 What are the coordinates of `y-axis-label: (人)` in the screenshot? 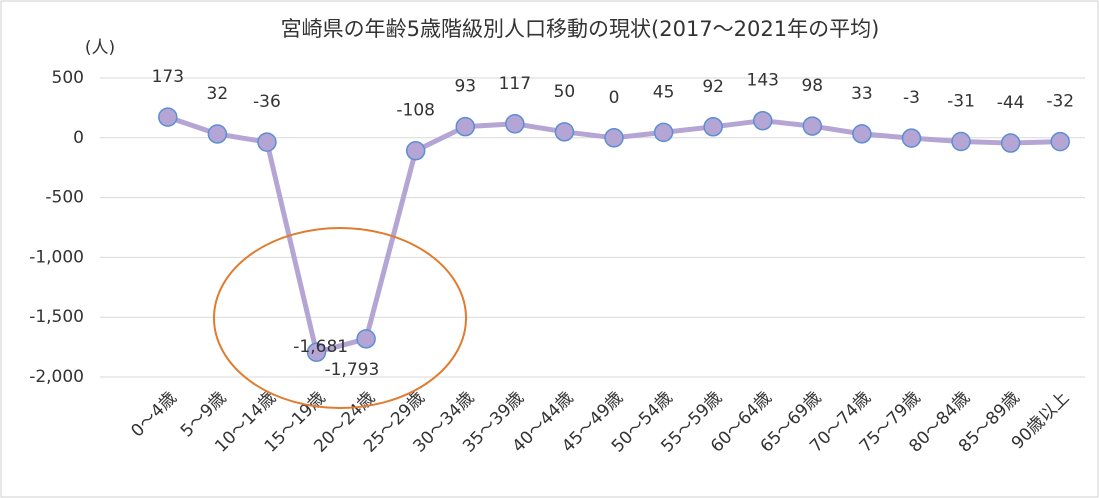 It's located at (100, 48).